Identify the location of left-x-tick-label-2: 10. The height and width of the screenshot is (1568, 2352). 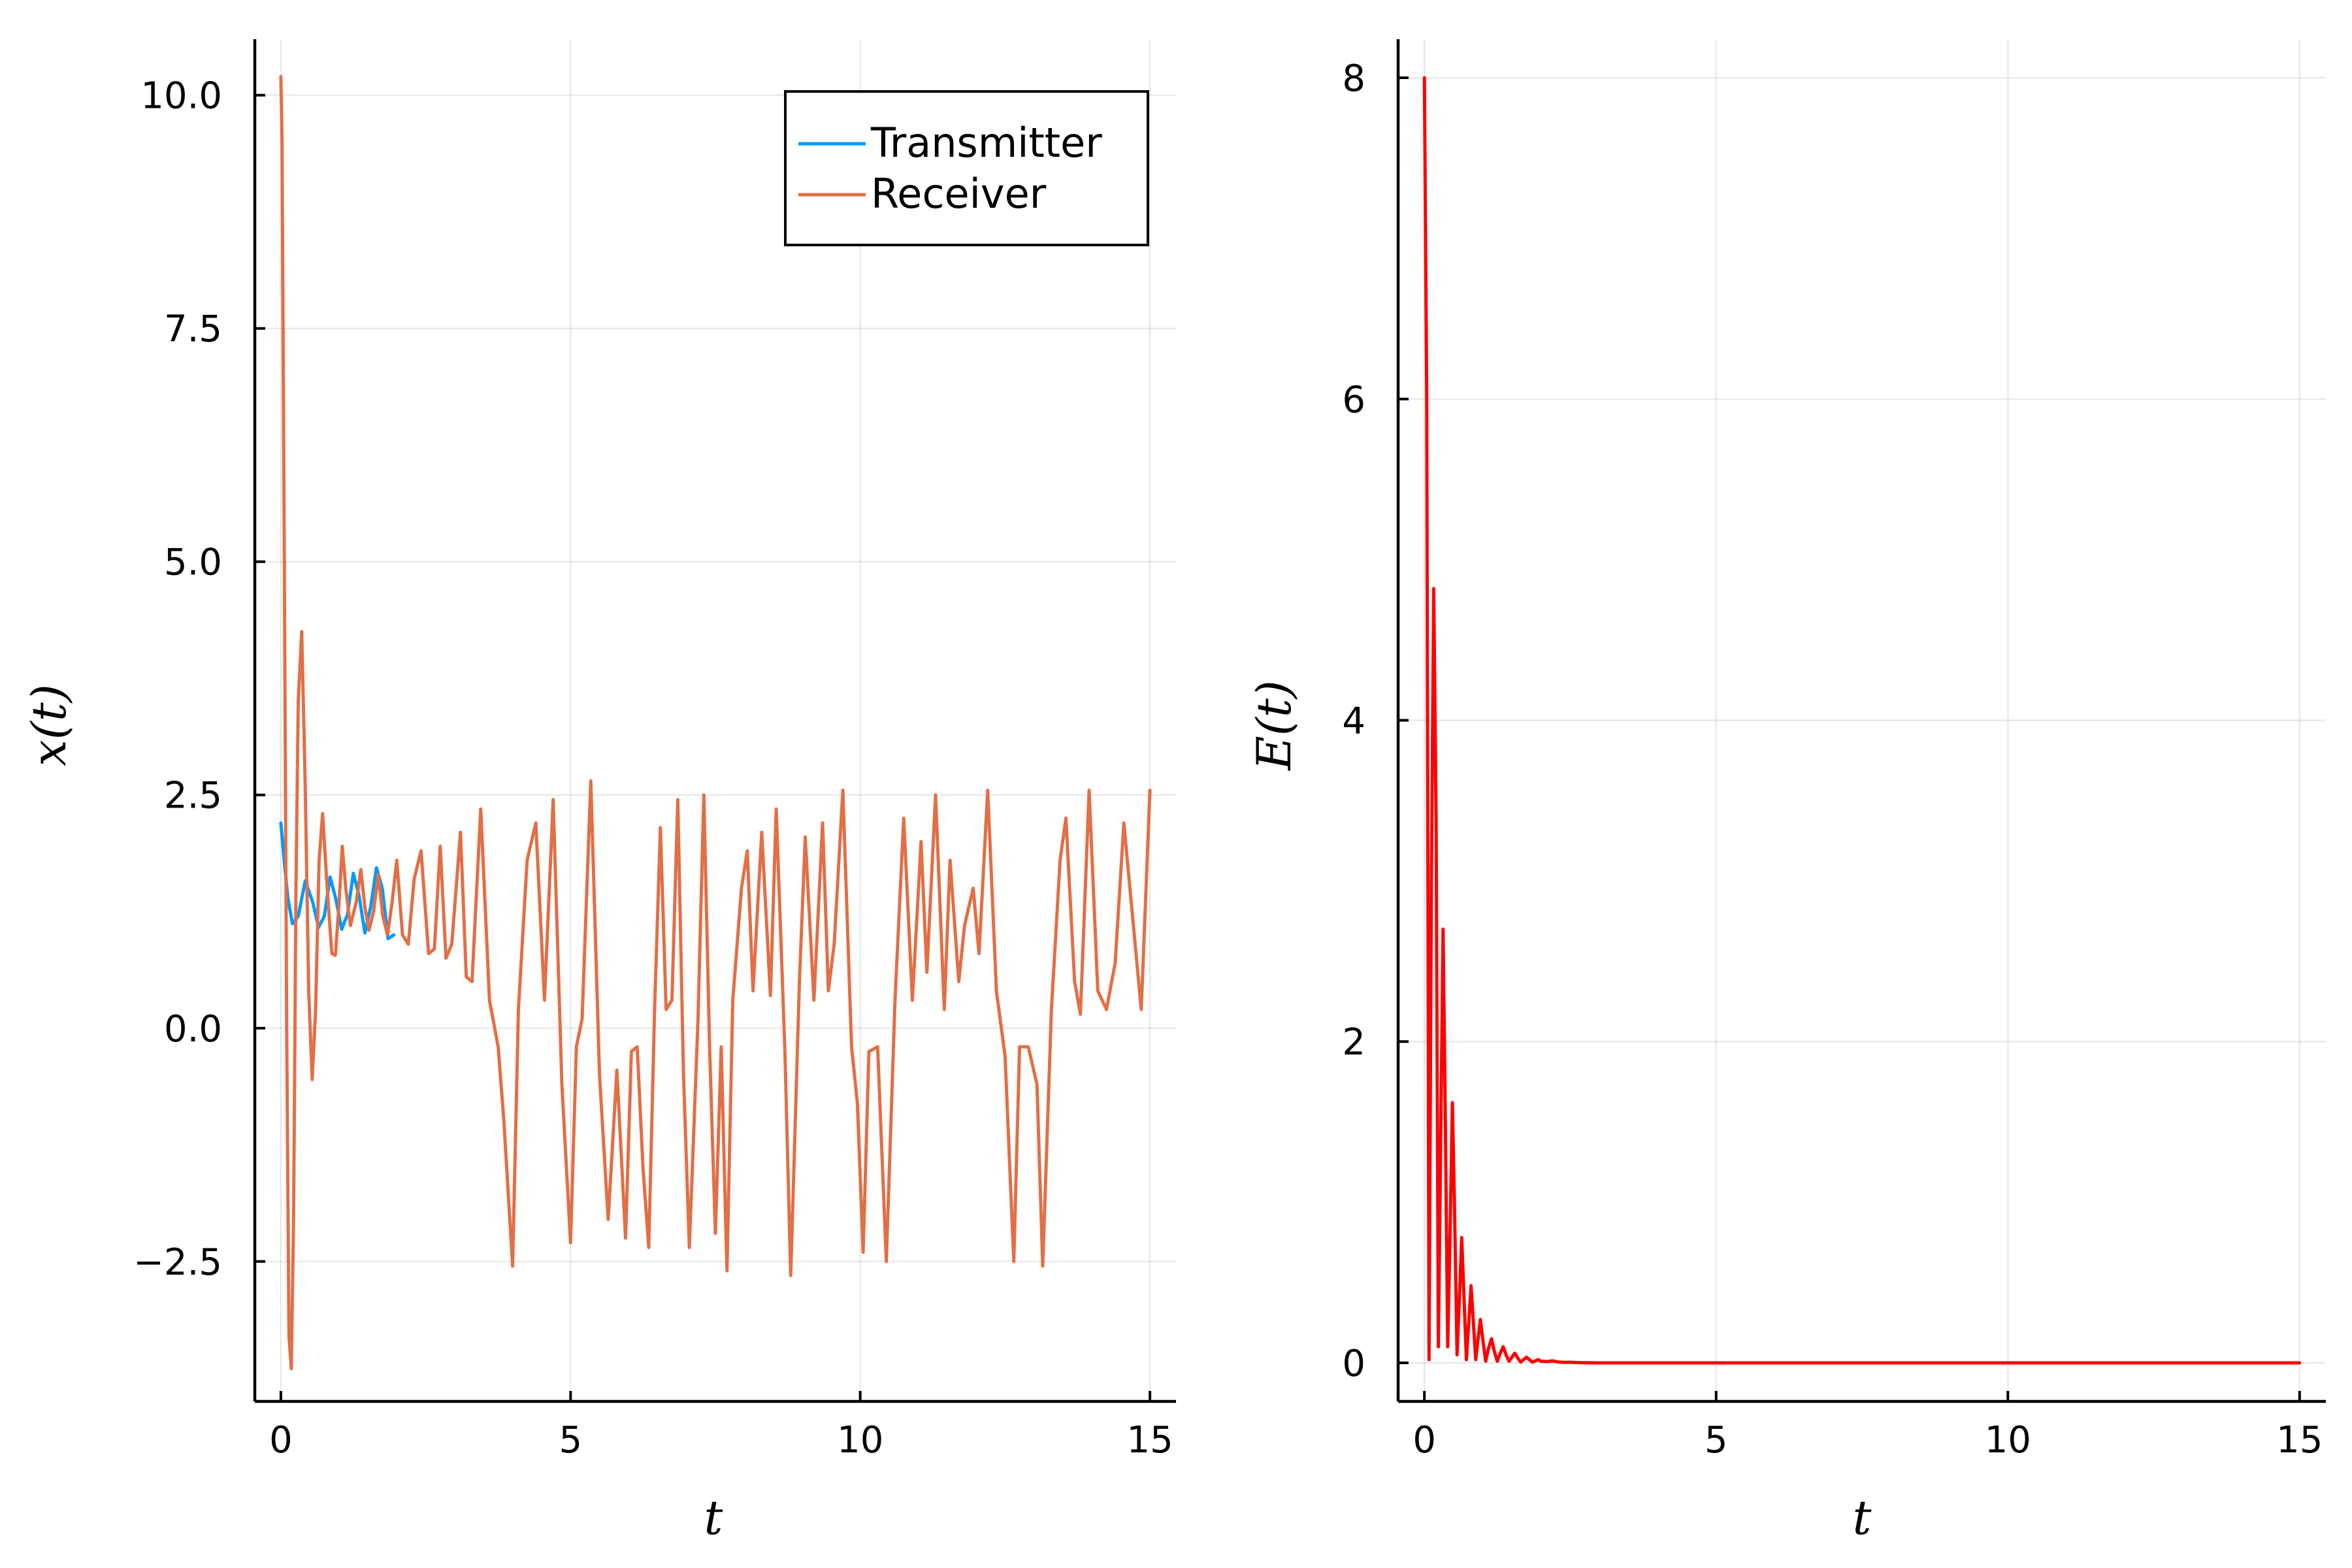
(860, 1440).